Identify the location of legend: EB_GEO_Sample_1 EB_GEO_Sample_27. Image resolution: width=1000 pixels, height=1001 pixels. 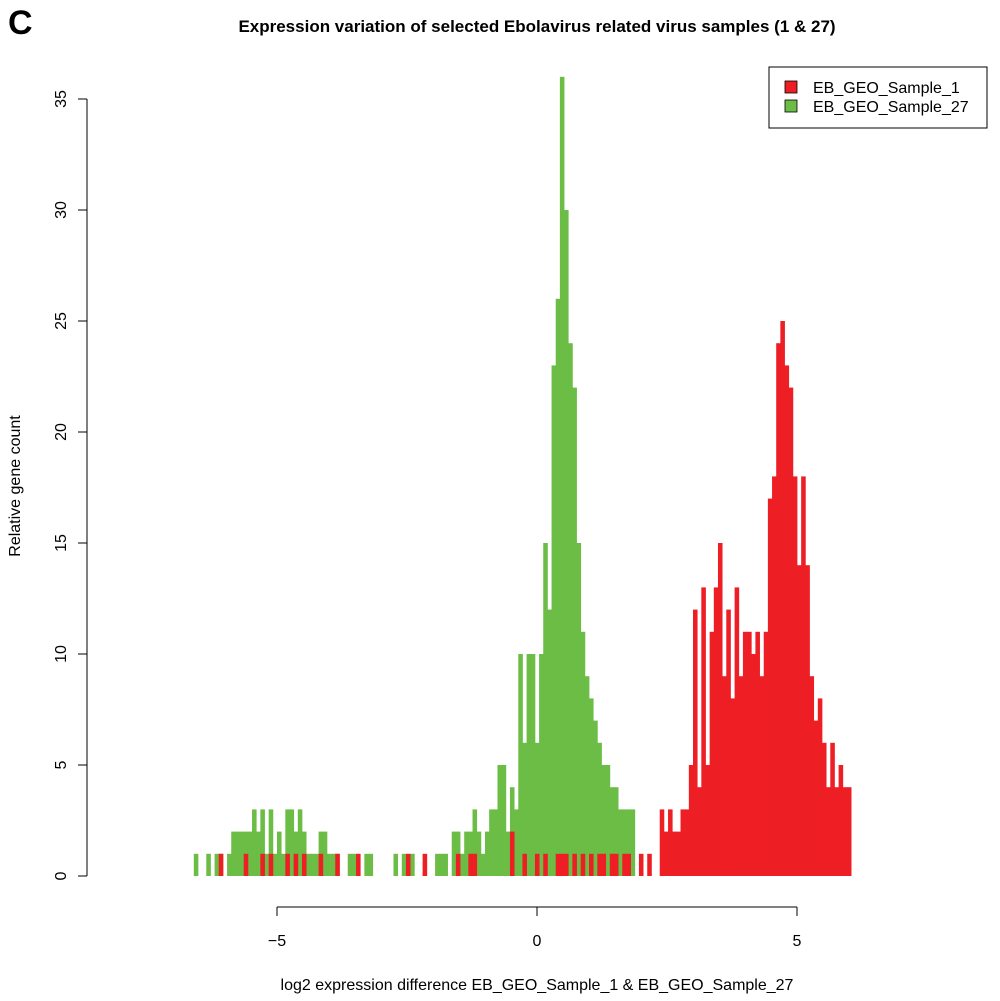
(878, 97).